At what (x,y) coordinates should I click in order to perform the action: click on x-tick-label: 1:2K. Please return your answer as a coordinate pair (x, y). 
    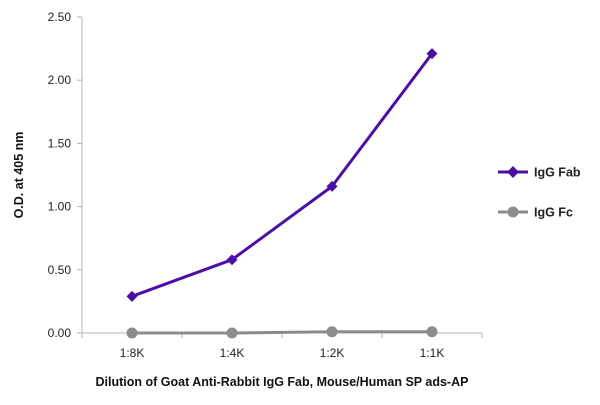
    Looking at the image, I should click on (332, 353).